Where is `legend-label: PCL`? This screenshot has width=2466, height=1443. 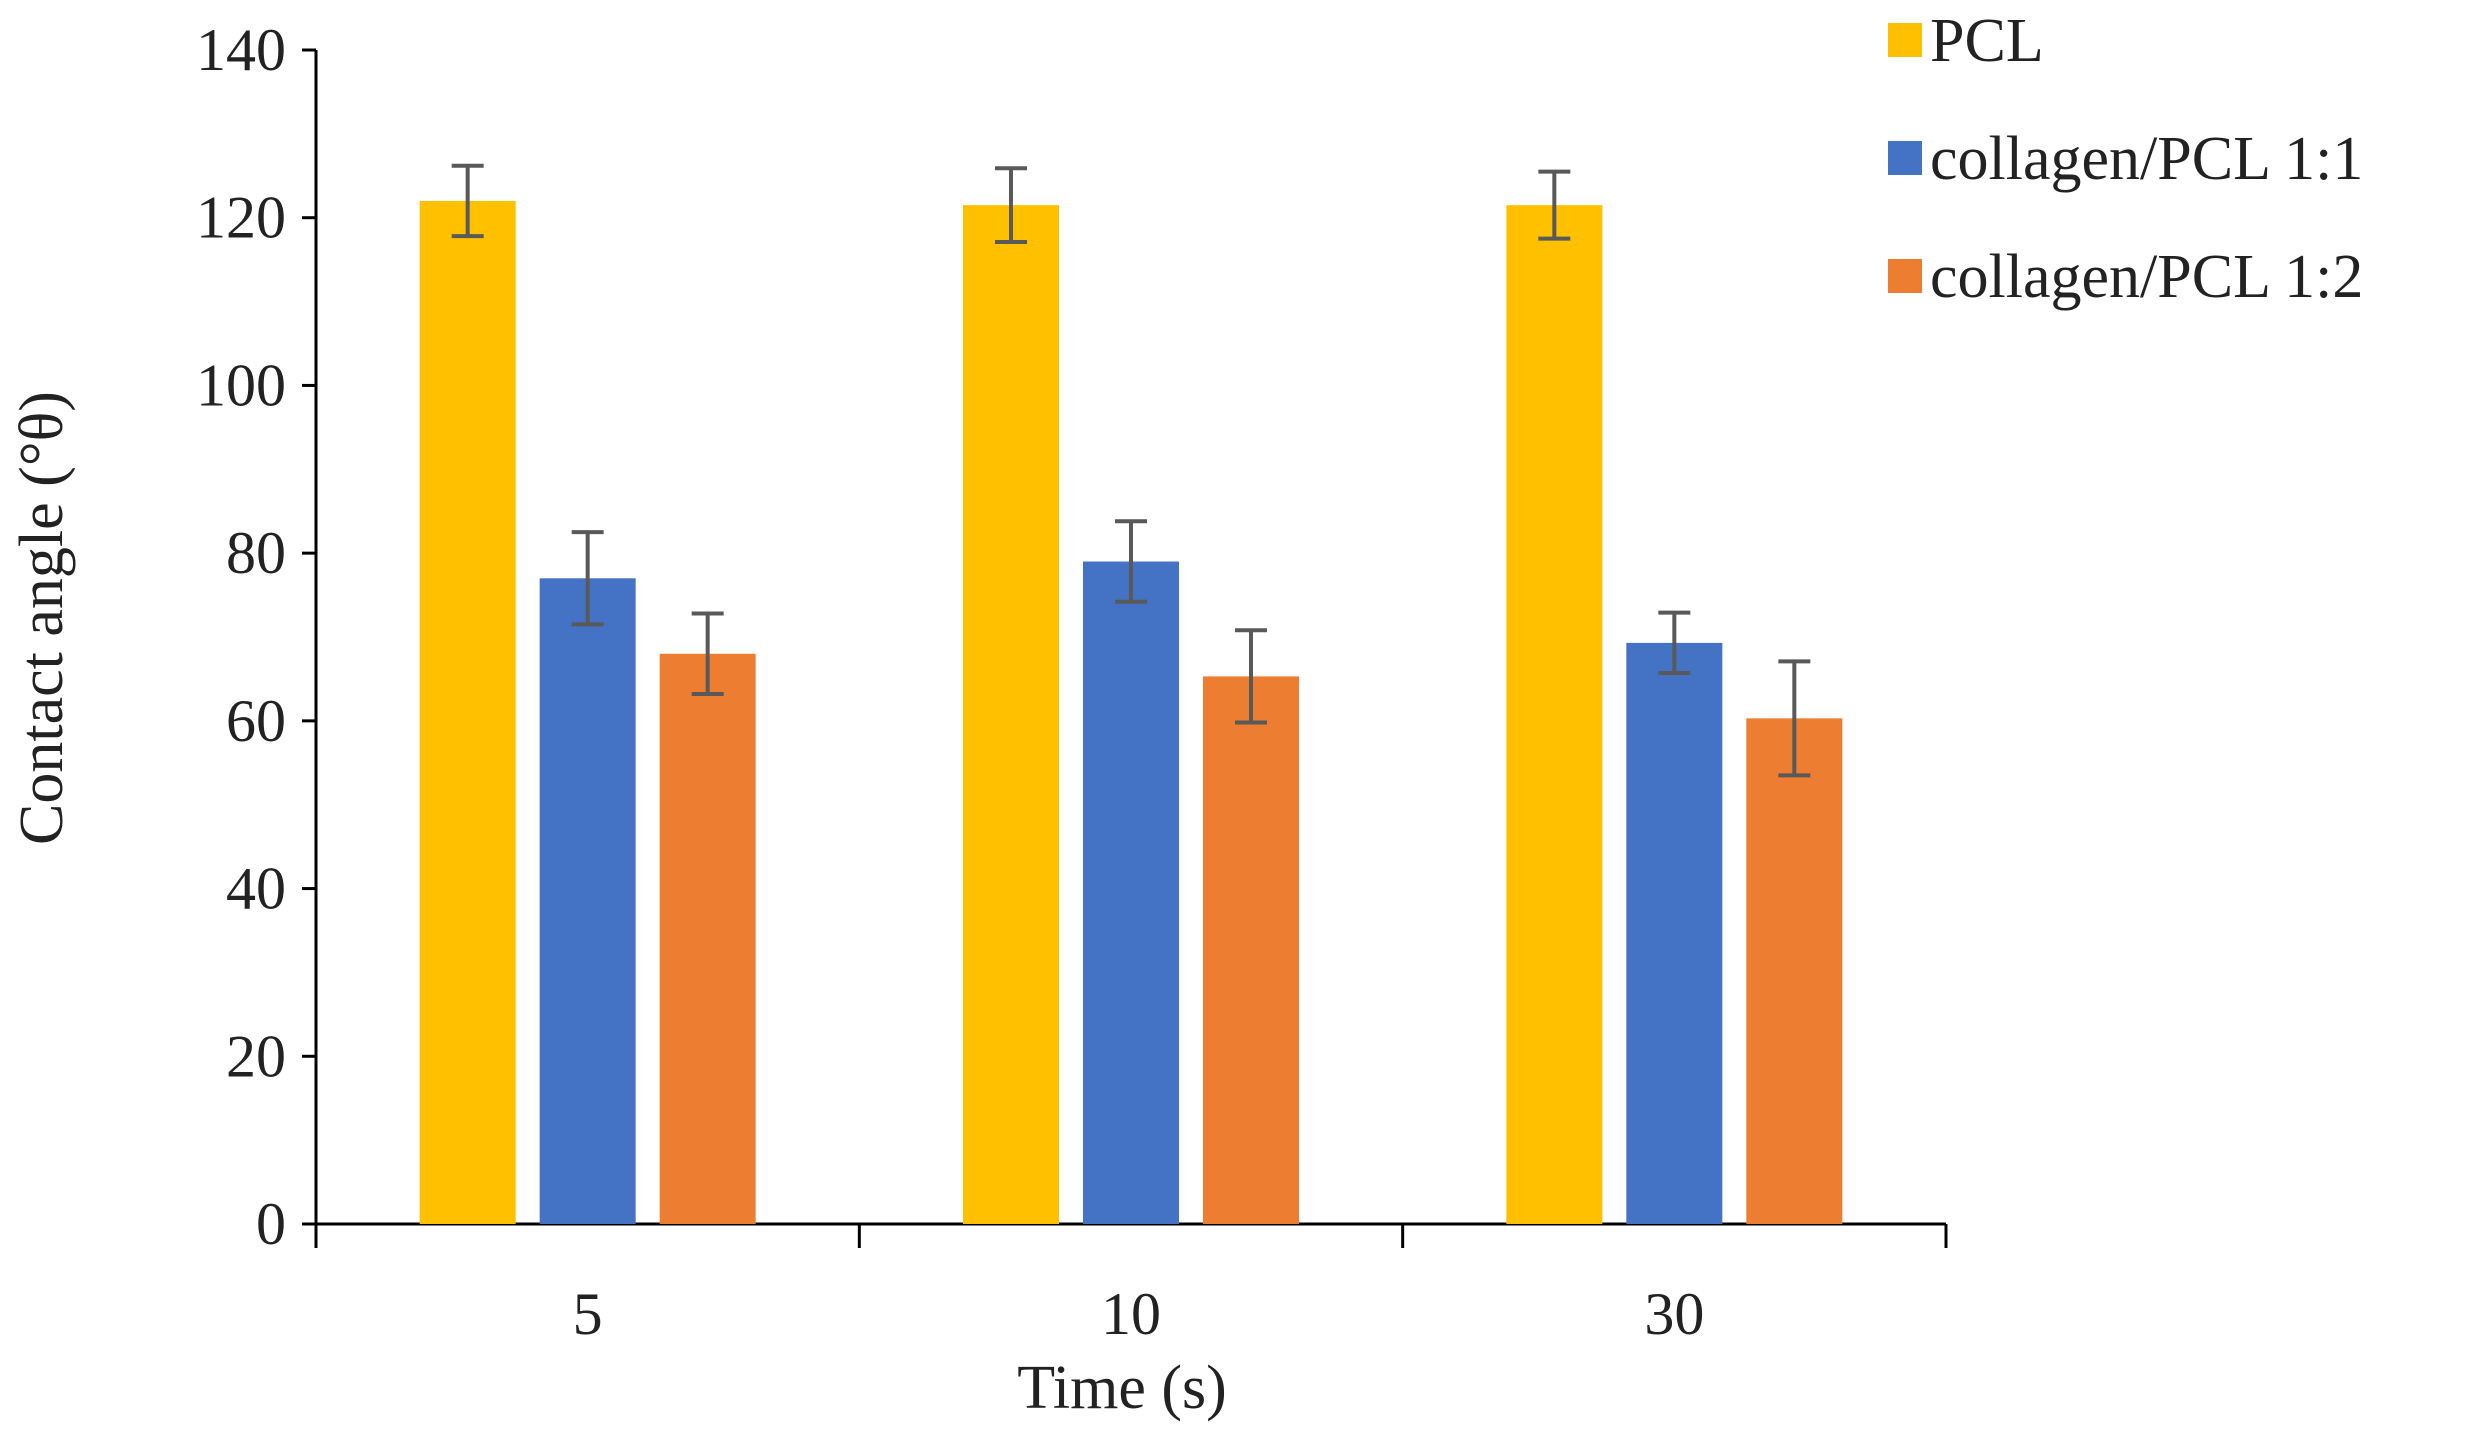 legend-label: PCL is located at coordinates (1987, 41).